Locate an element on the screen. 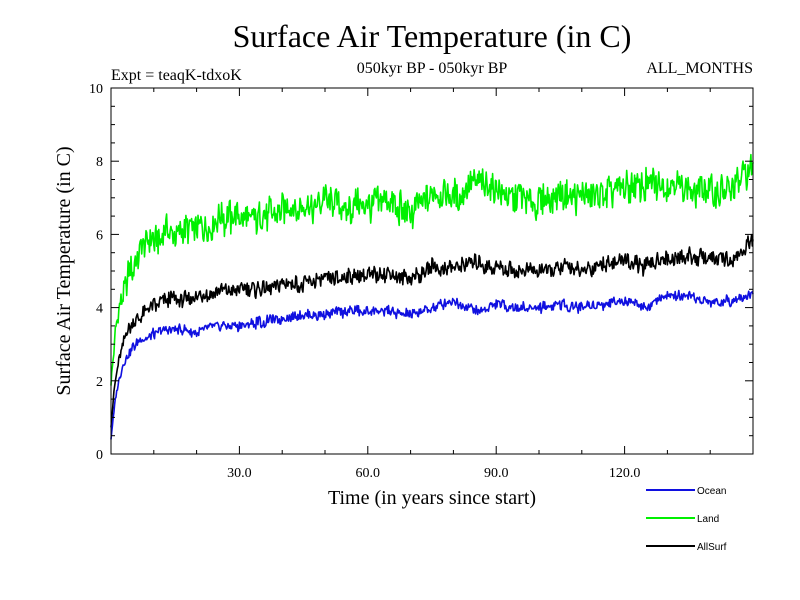 This screenshot has height=600, width=800. y-tick-label: 2 is located at coordinates (99, 382).